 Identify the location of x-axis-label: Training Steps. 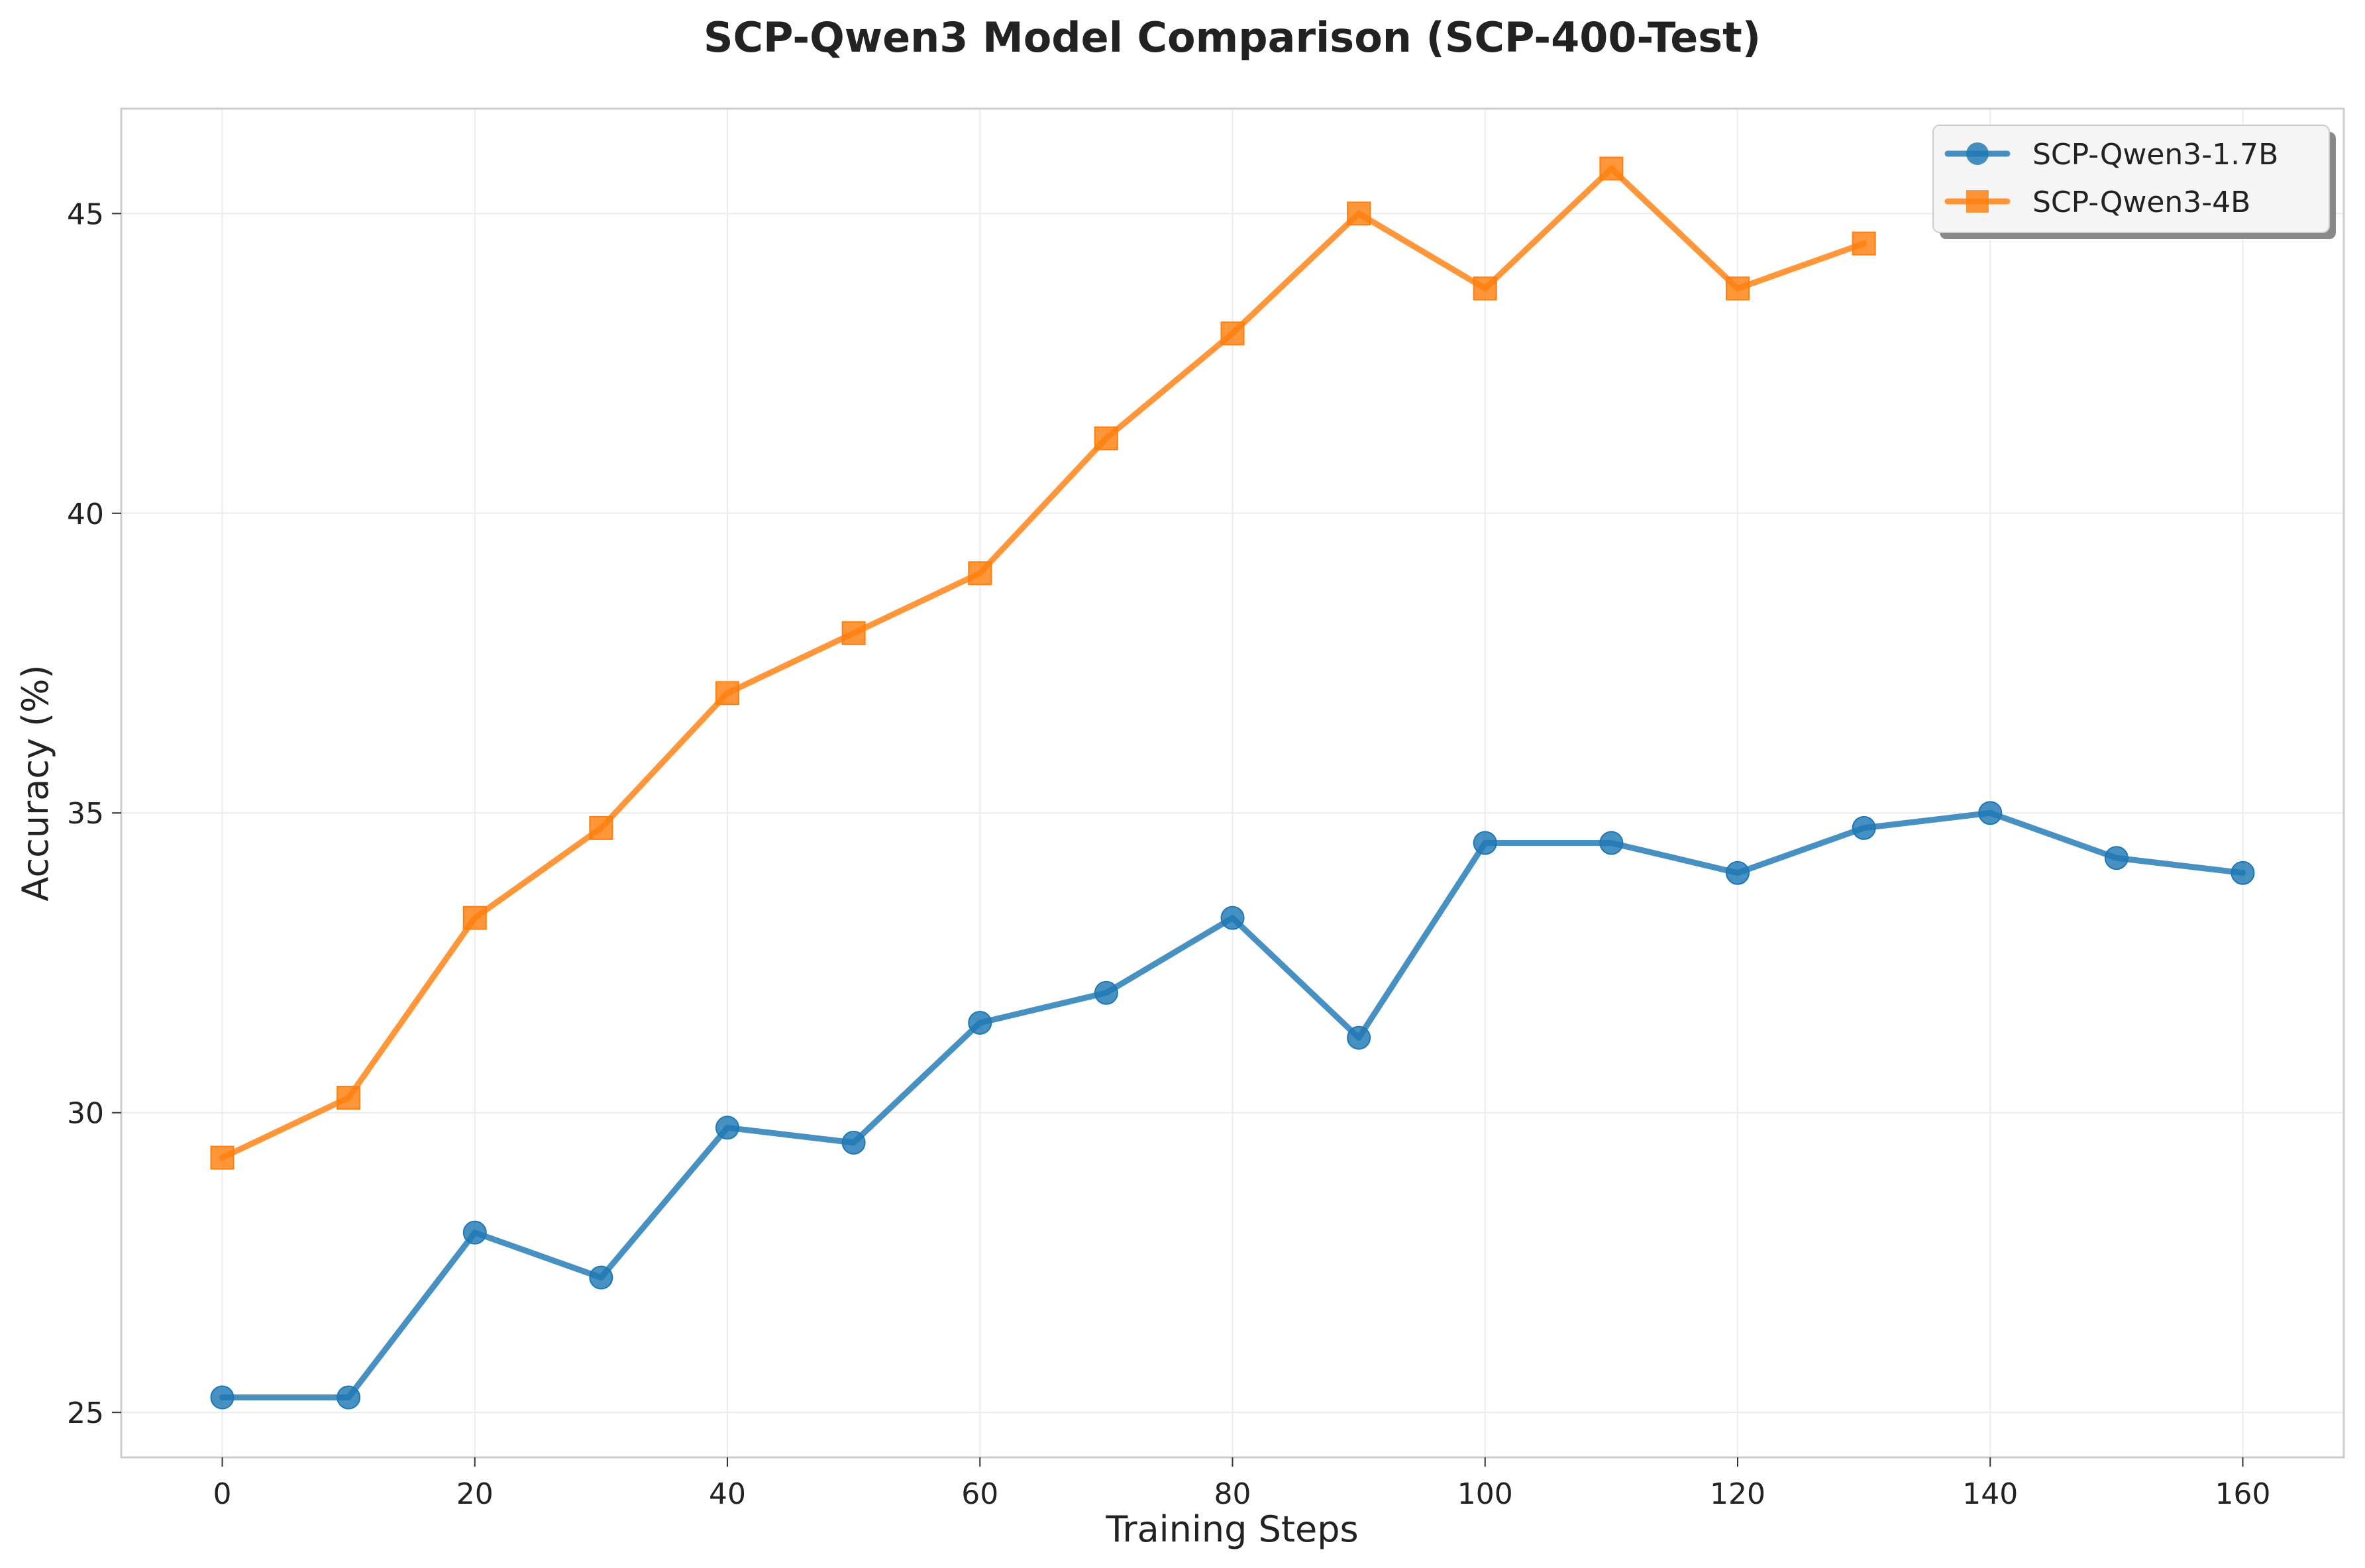
(1231, 1529).